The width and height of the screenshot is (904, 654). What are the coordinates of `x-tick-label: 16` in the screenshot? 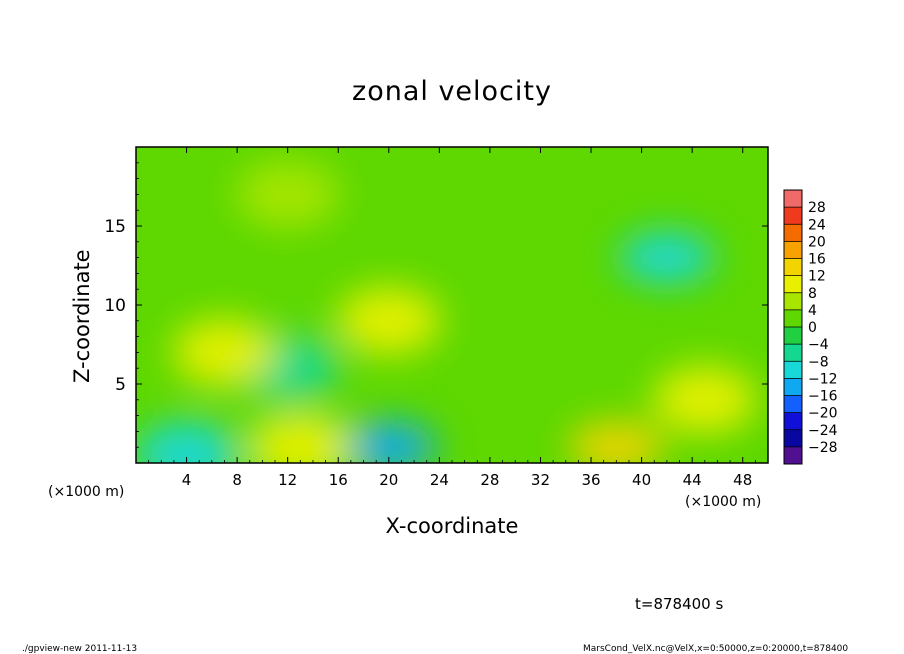 It's located at (338, 480).